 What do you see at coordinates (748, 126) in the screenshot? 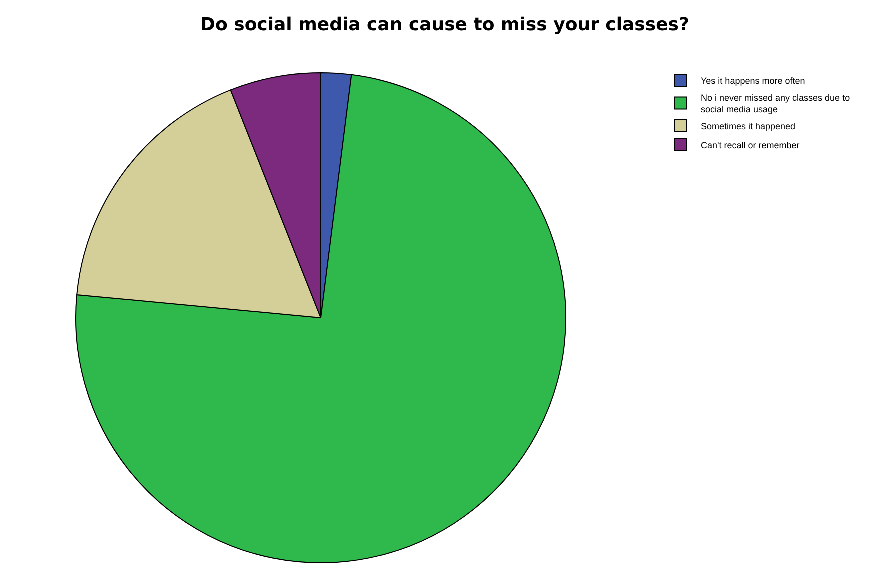
I see `legend-label: Sometimes it happened` at bounding box center [748, 126].